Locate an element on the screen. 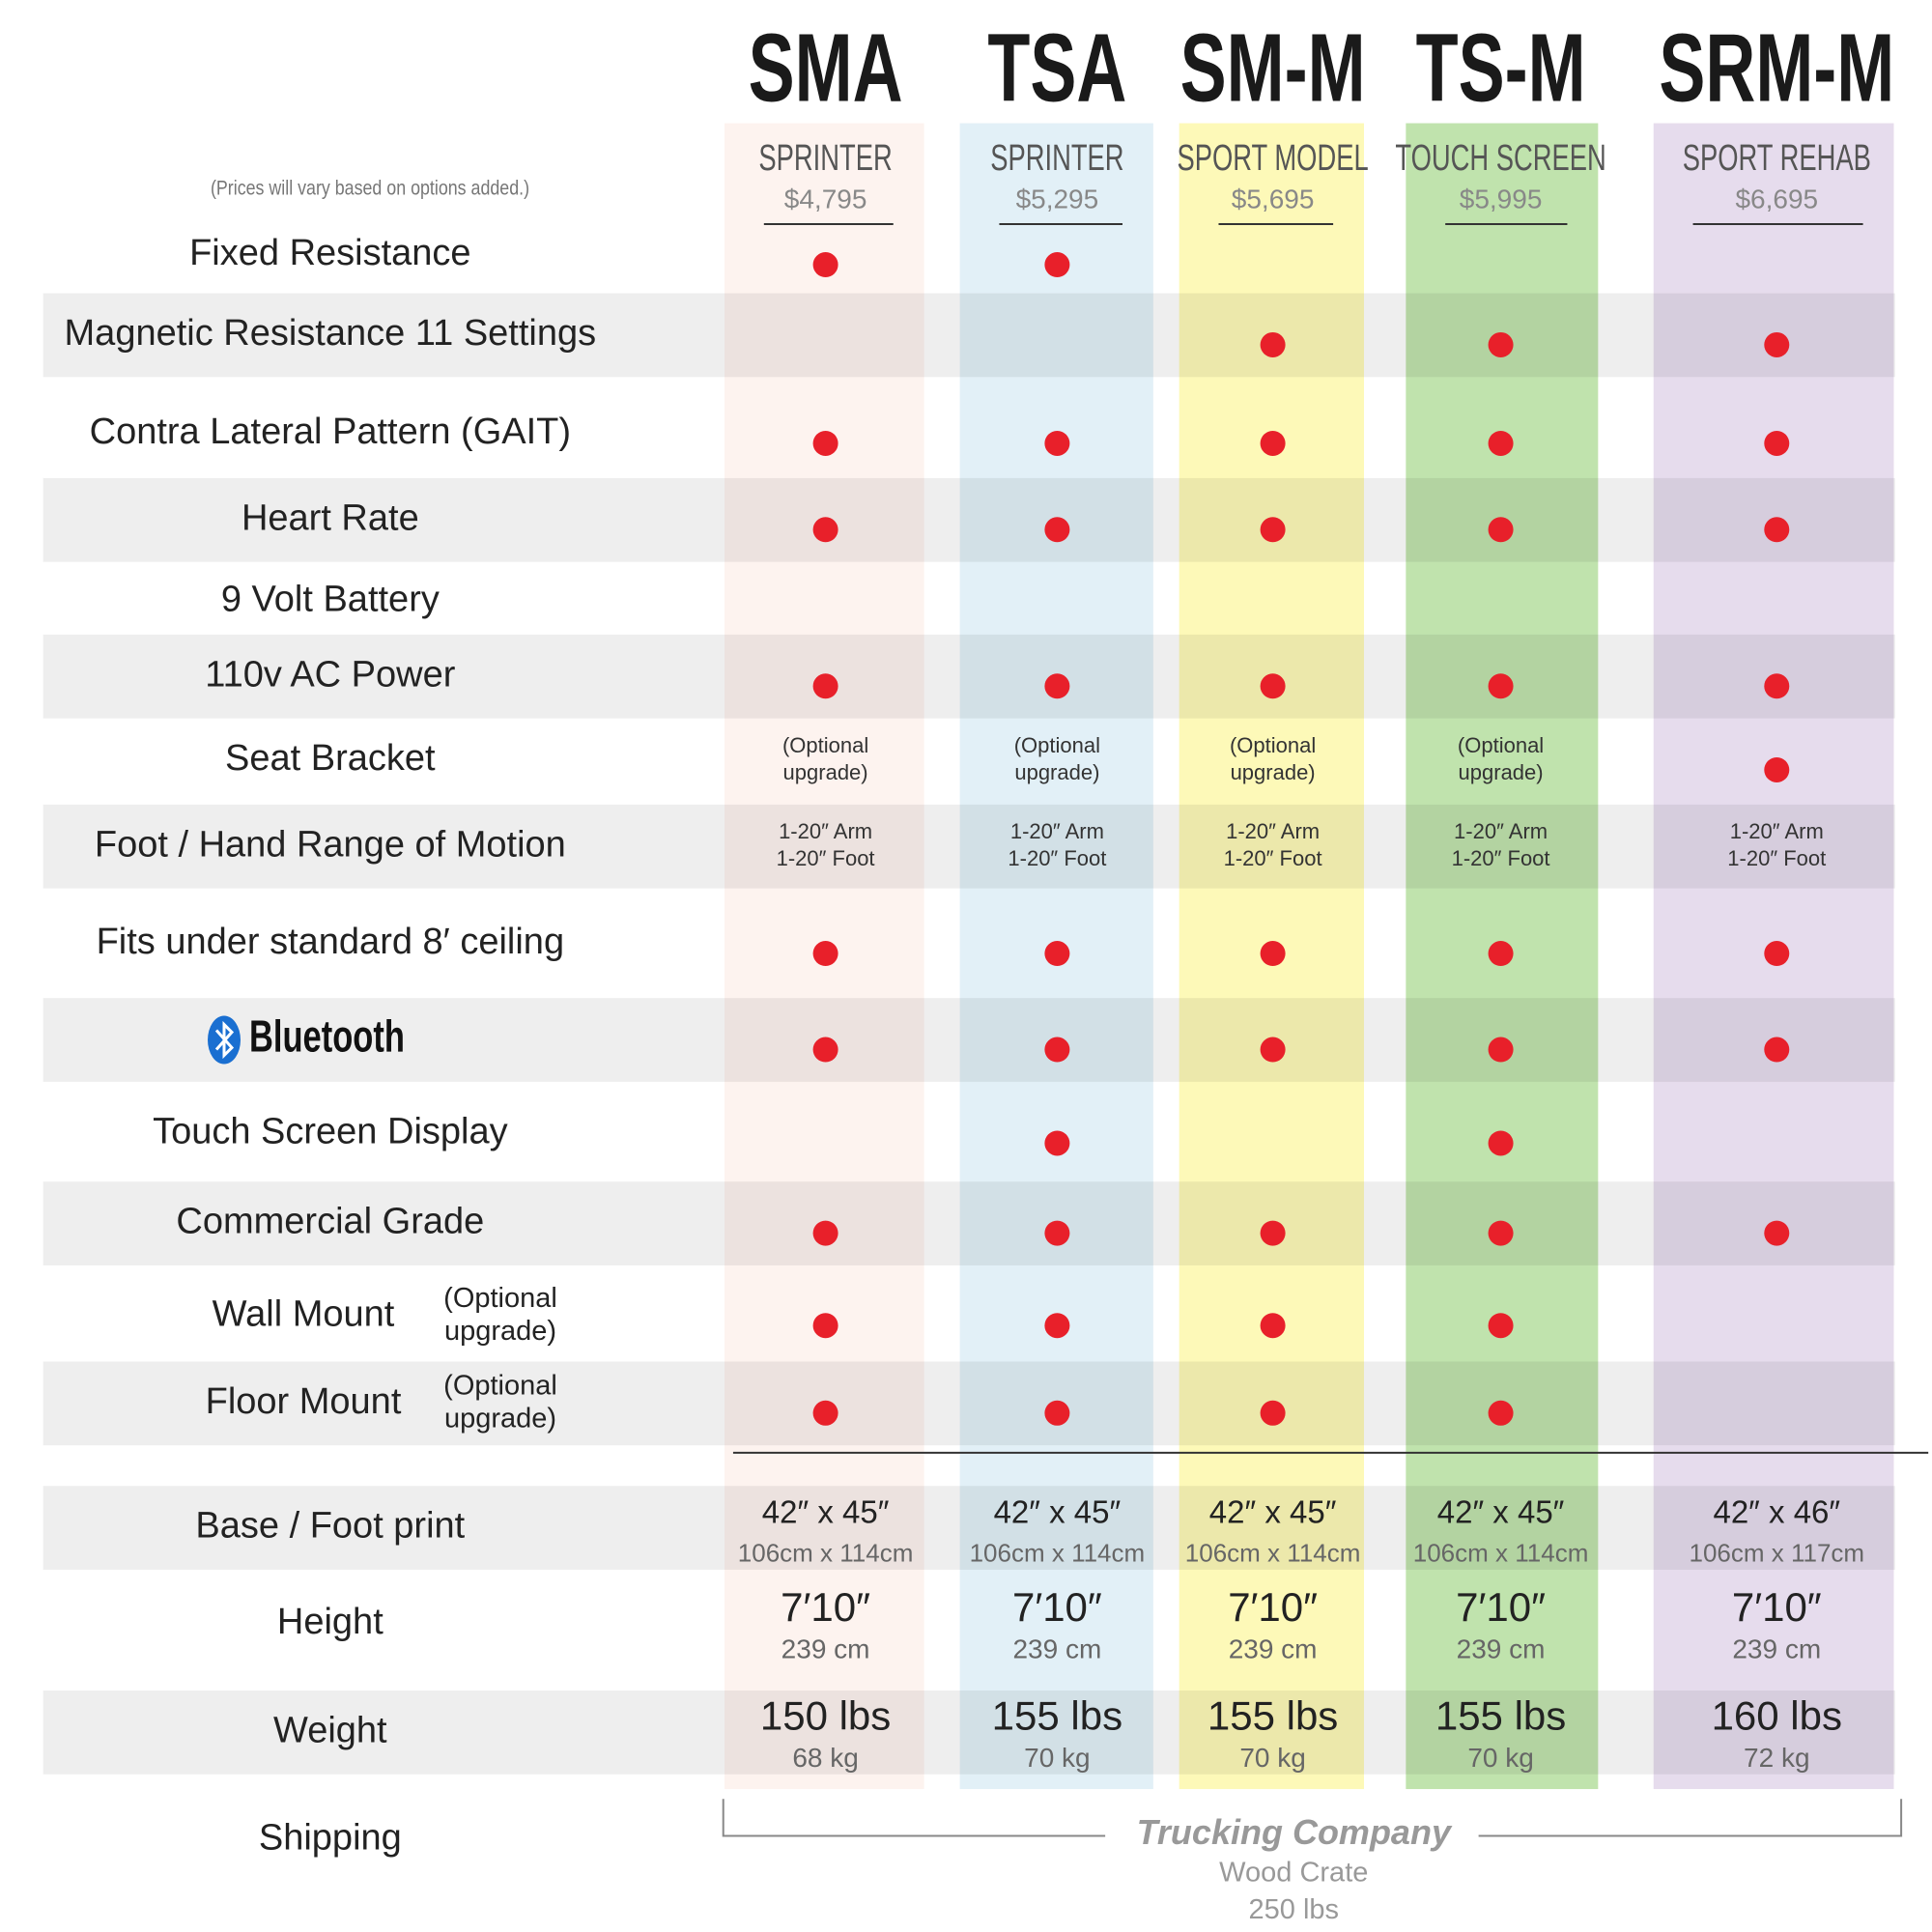 The height and width of the screenshot is (1932, 1932). spec-main: 150 lbs is located at coordinates (825, 1715).